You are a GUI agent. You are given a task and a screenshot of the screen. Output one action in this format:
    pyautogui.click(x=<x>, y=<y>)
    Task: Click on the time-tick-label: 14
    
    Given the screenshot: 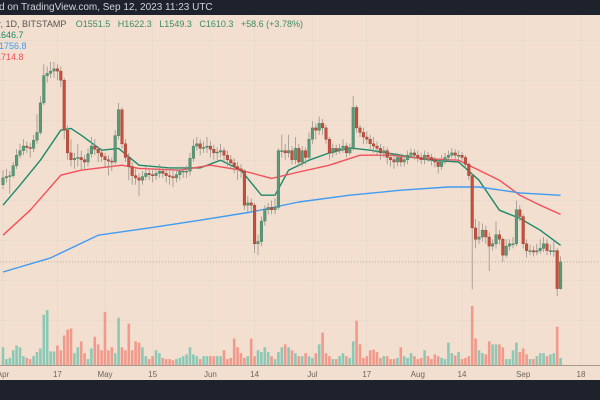 What is the action you would take?
    pyautogui.click(x=462, y=374)
    